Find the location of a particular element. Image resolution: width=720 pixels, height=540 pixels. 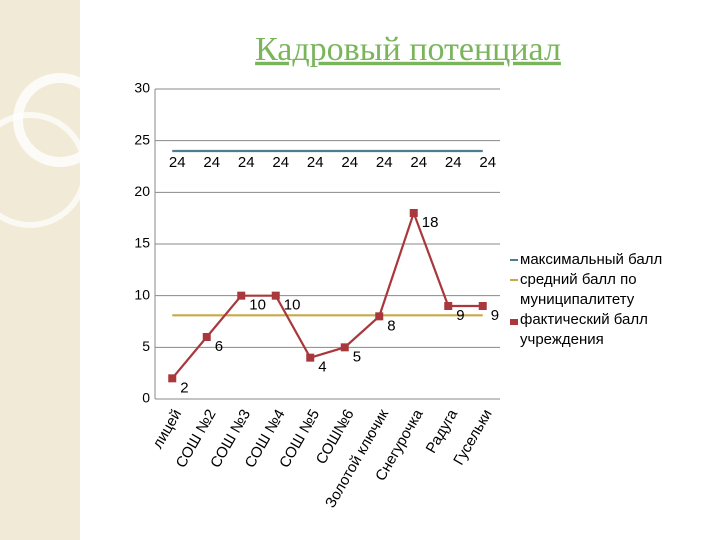

data-label: 2 is located at coordinates (184, 387).